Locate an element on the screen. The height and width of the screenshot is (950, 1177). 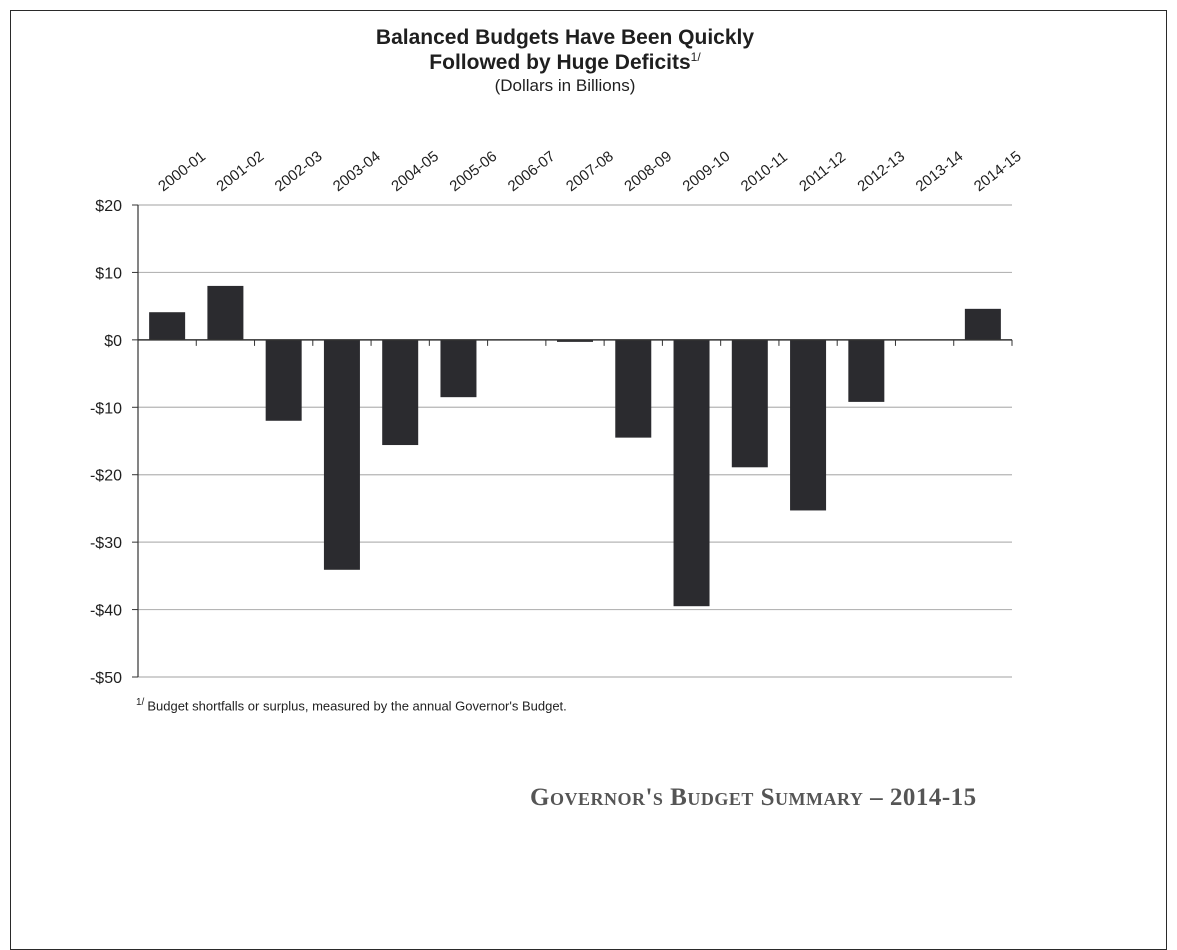
category-label: 2001-02 is located at coordinates (240, 171).